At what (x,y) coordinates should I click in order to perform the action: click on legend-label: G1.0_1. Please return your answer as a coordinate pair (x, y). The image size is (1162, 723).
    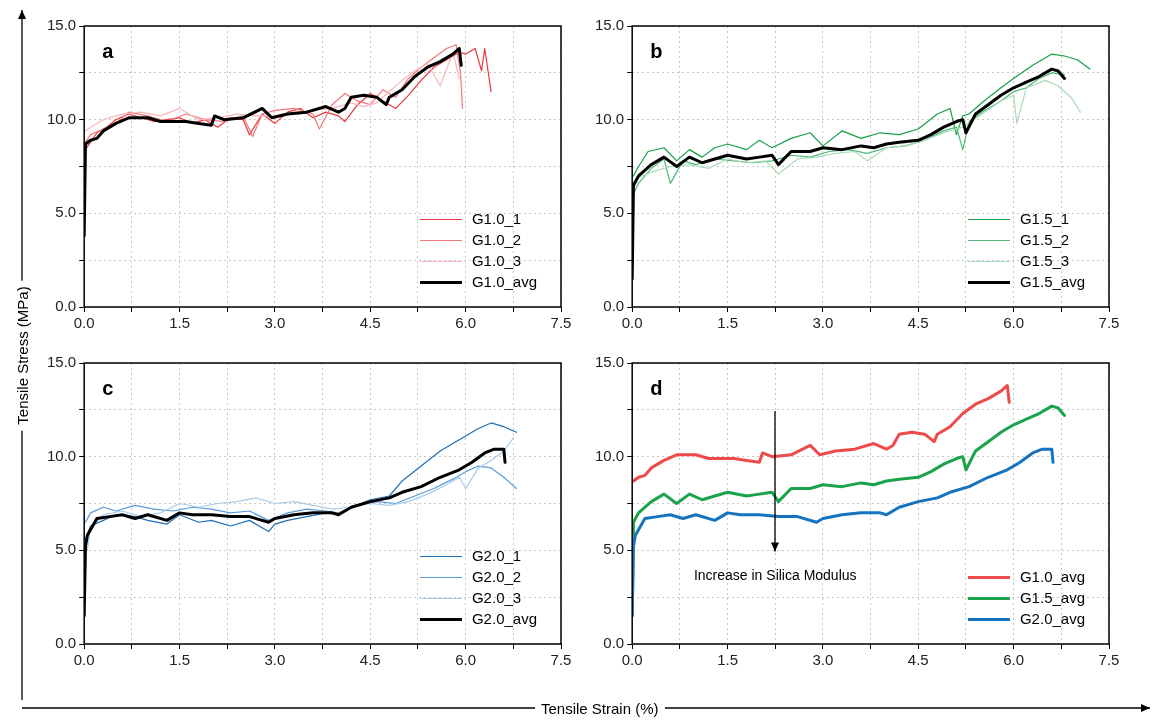
    Looking at the image, I should click on (496, 218).